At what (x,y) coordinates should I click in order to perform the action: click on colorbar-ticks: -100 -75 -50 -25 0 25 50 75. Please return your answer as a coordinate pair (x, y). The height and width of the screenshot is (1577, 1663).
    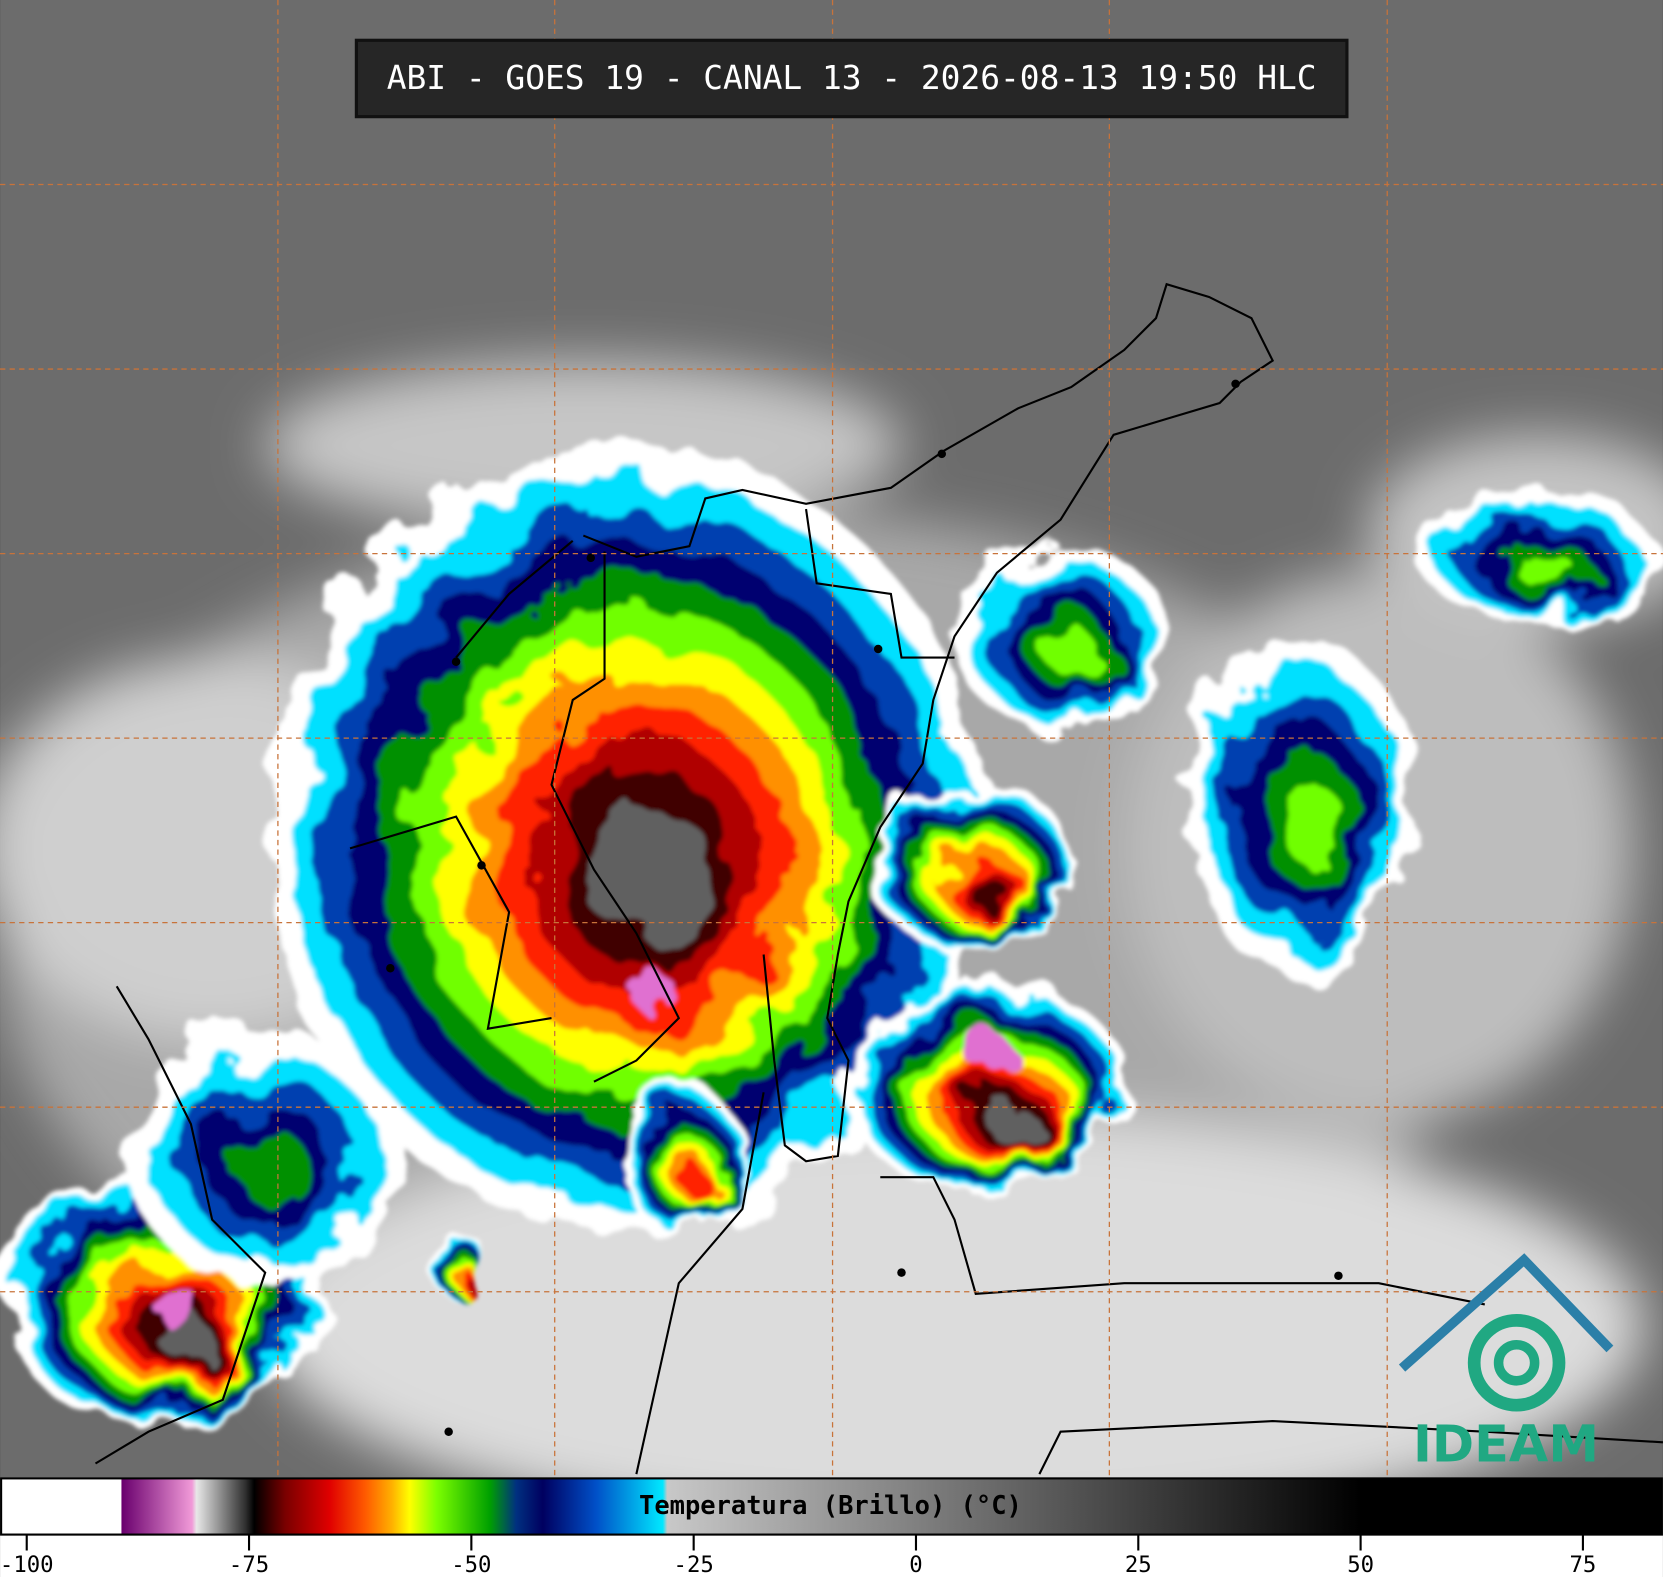
    Looking at the image, I should click on (798, 1555).